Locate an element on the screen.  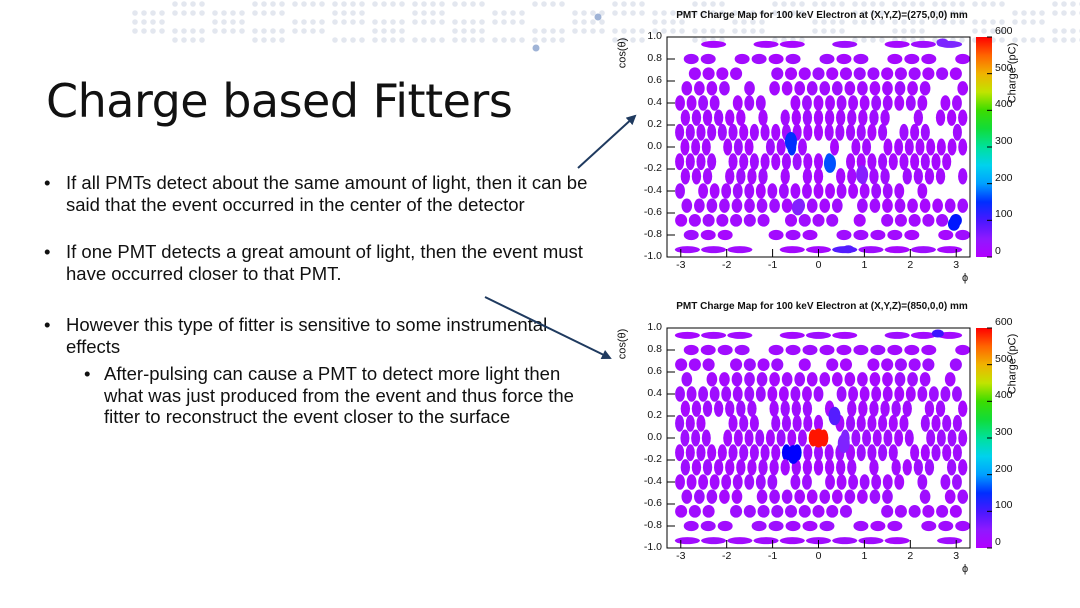
decorative-dot-accent is located at coordinates (536, 48).